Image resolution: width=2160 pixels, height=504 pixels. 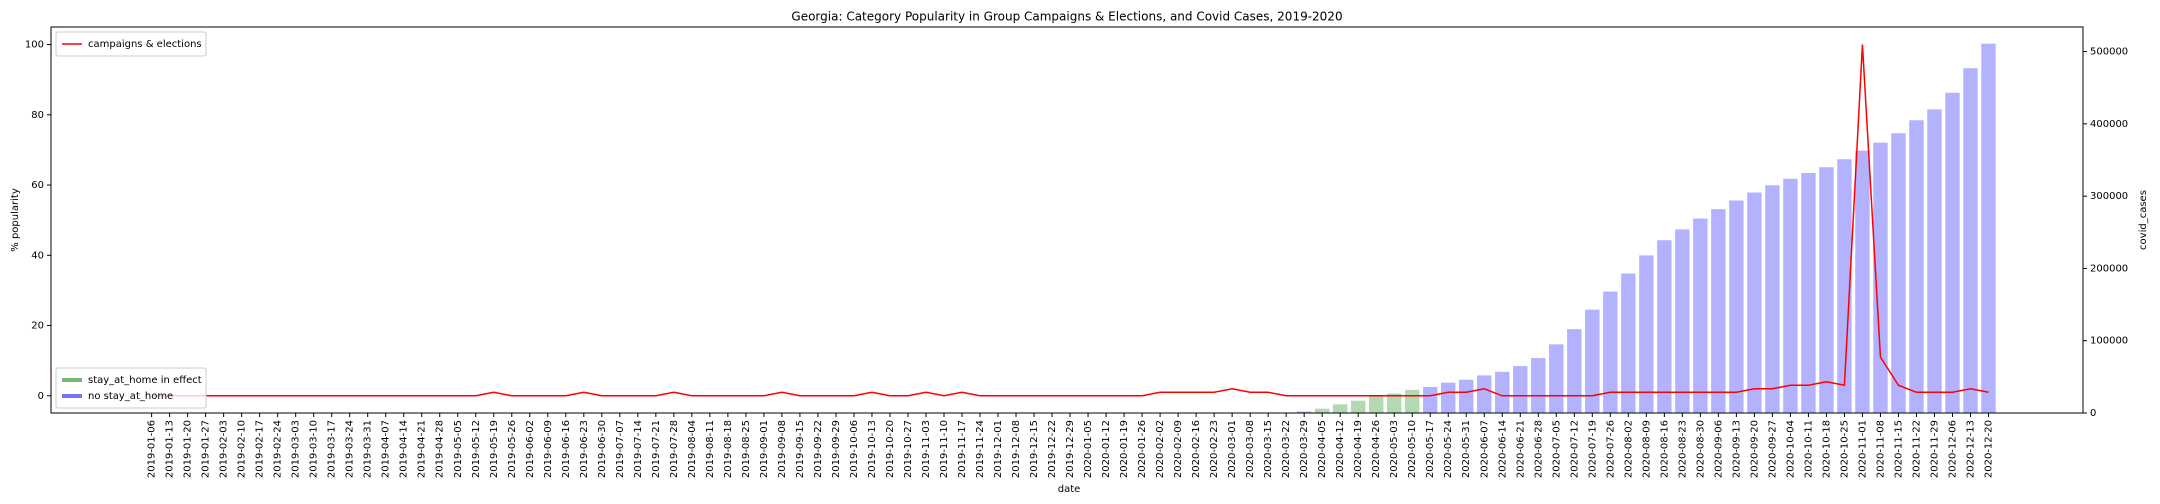 What do you see at coordinates (1466, 449) in the screenshot?
I see `x-tick-label: 2020-05-31` at bounding box center [1466, 449].